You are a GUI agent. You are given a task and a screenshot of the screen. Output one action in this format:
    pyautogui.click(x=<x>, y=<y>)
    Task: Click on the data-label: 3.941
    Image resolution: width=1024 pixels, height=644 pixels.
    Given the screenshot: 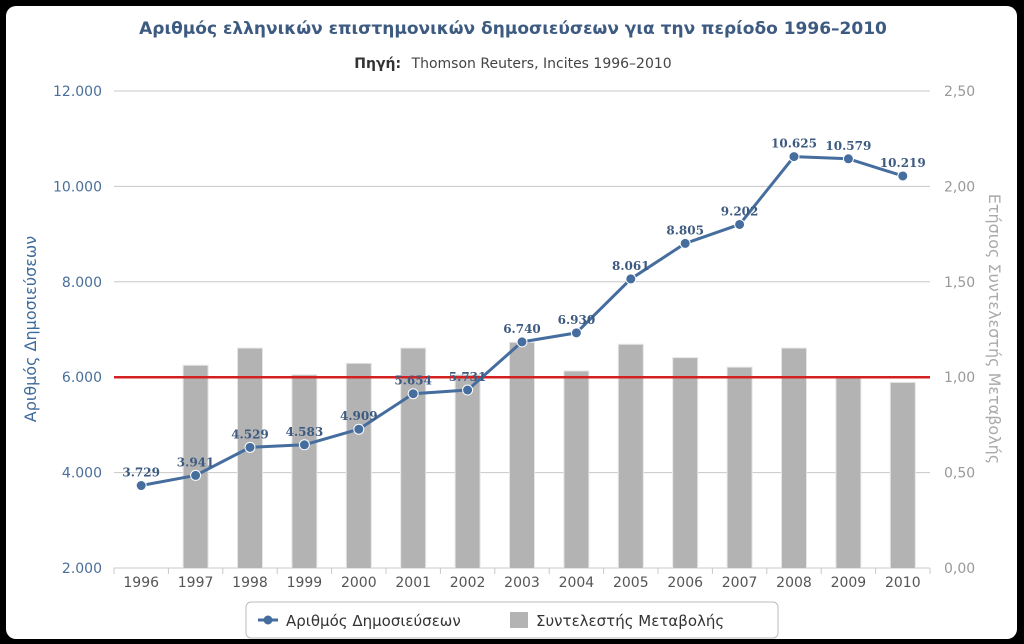 What is the action you would take?
    pyautogui.click(x=196, y=462)
    